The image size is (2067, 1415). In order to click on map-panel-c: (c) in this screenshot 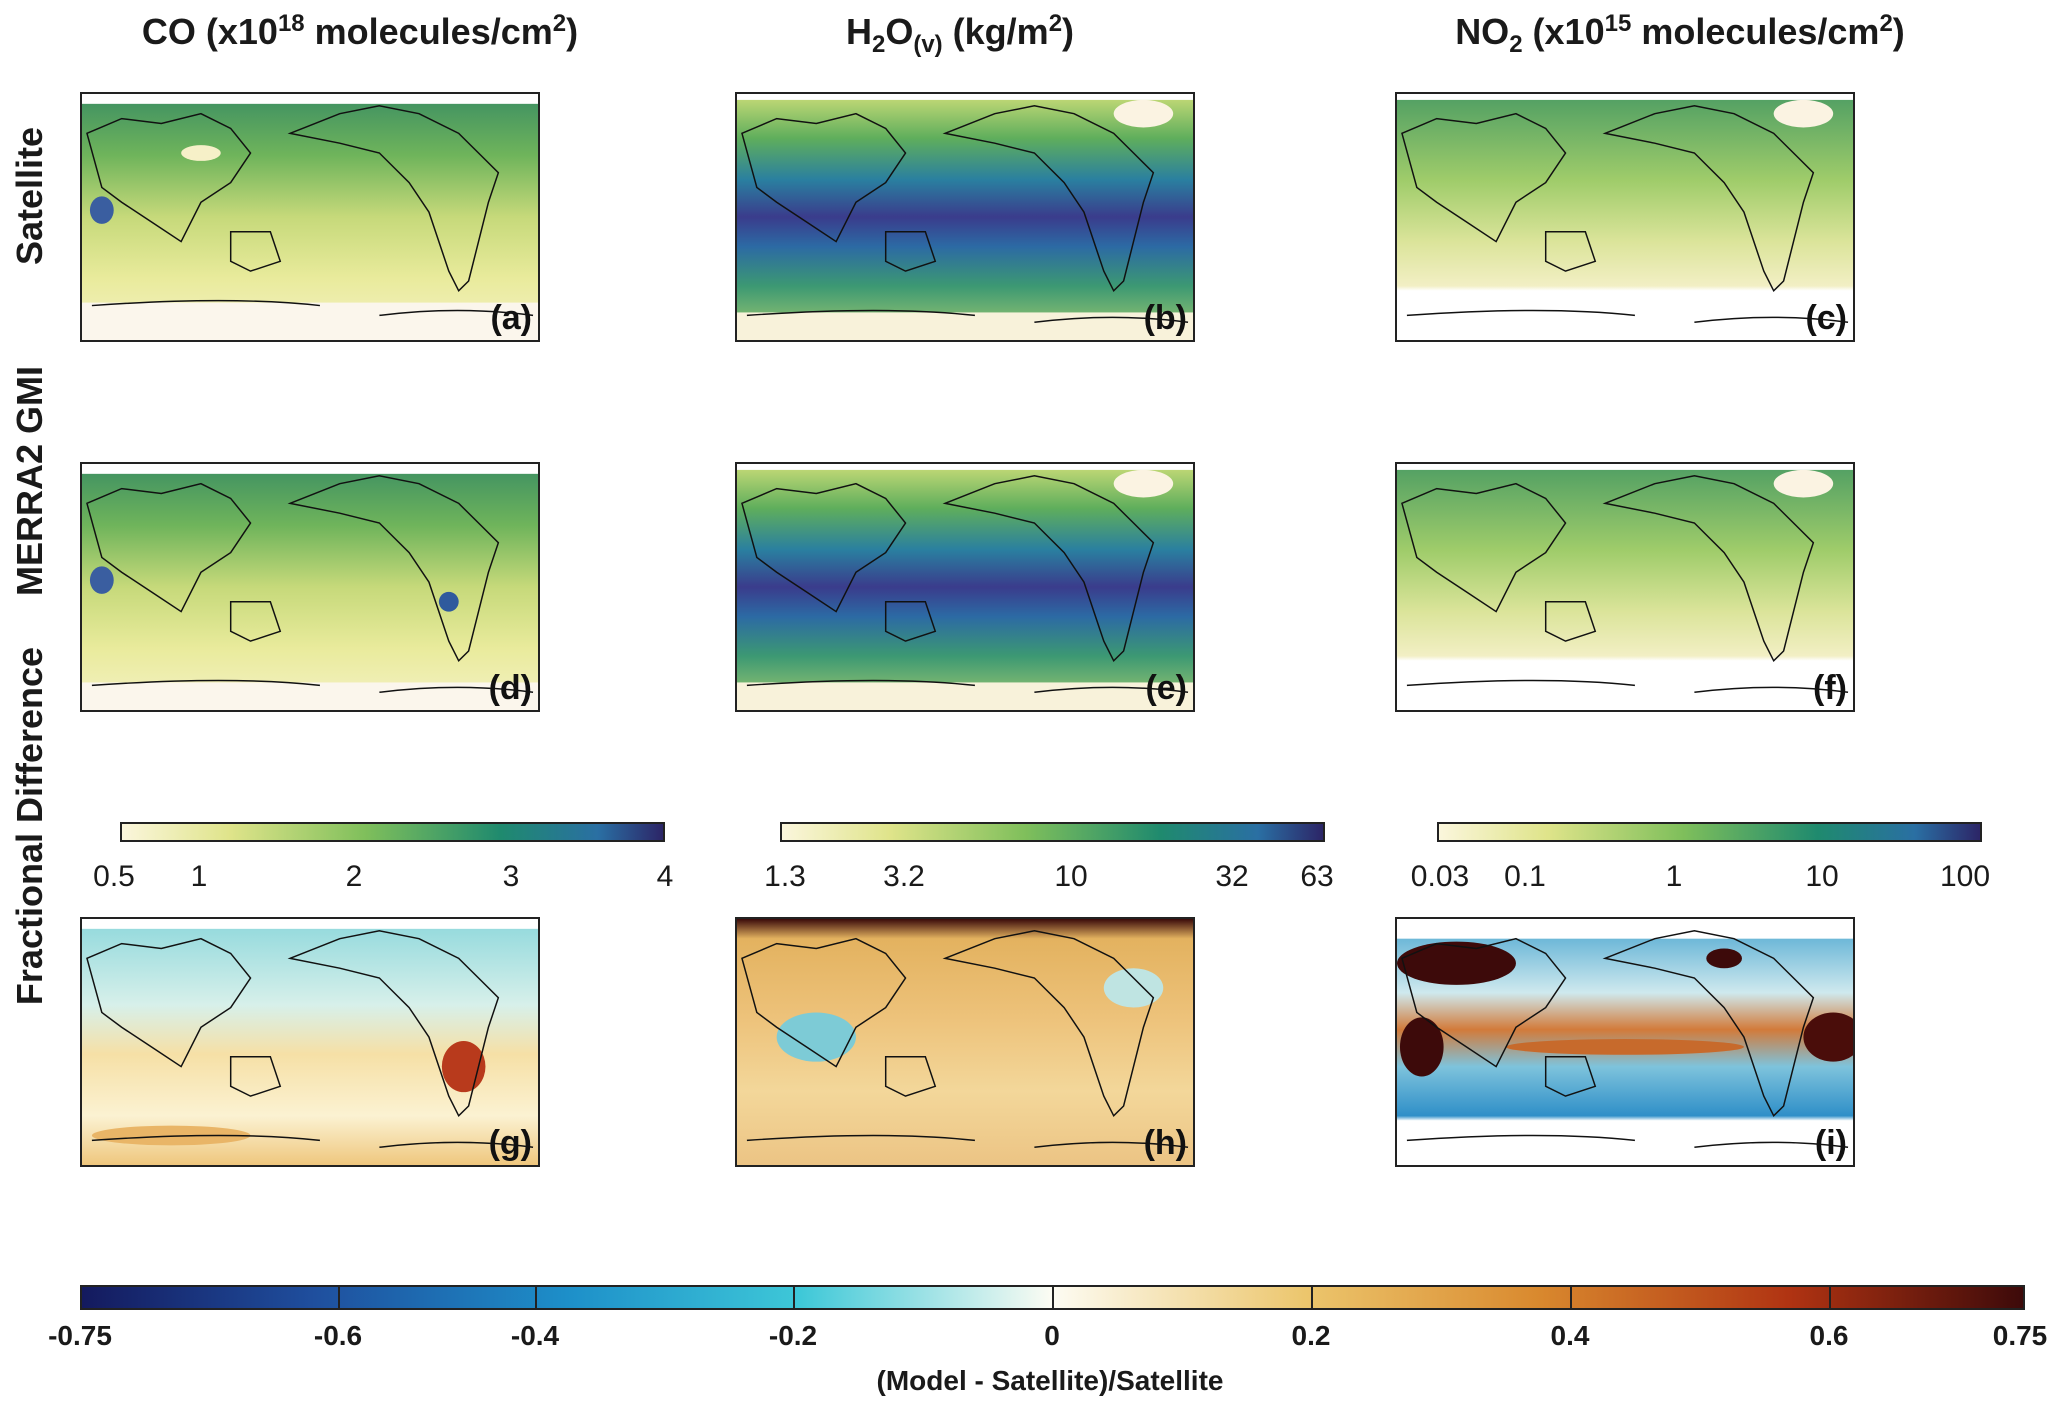, I will do `click(1625, 217)`.